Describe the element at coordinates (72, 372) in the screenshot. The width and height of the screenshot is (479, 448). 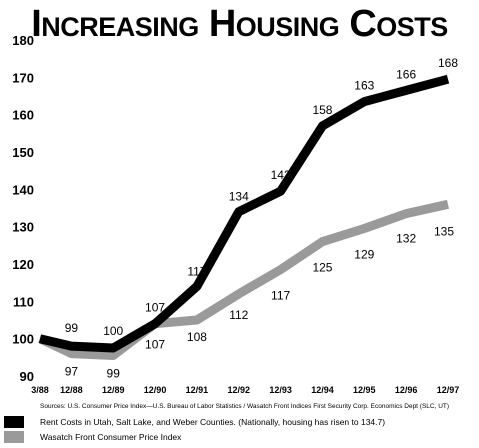
I see `data-label-cpi: 97` at that location.